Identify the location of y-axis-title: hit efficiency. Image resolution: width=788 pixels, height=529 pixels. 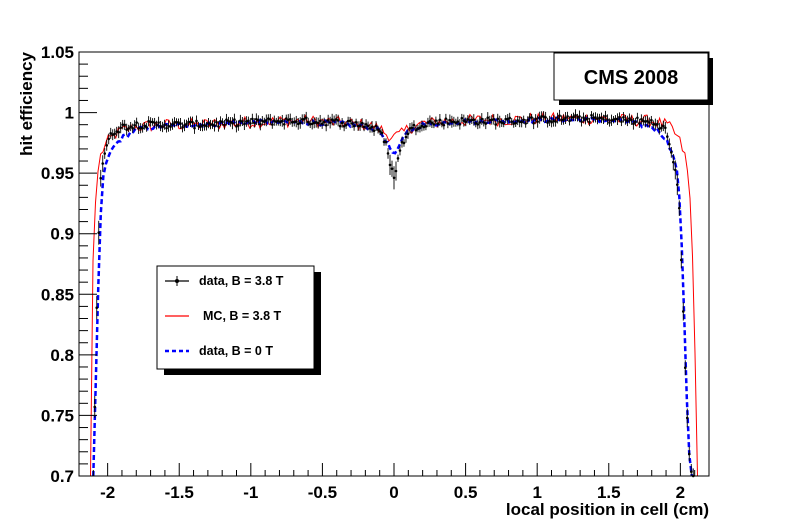
(26, 103).